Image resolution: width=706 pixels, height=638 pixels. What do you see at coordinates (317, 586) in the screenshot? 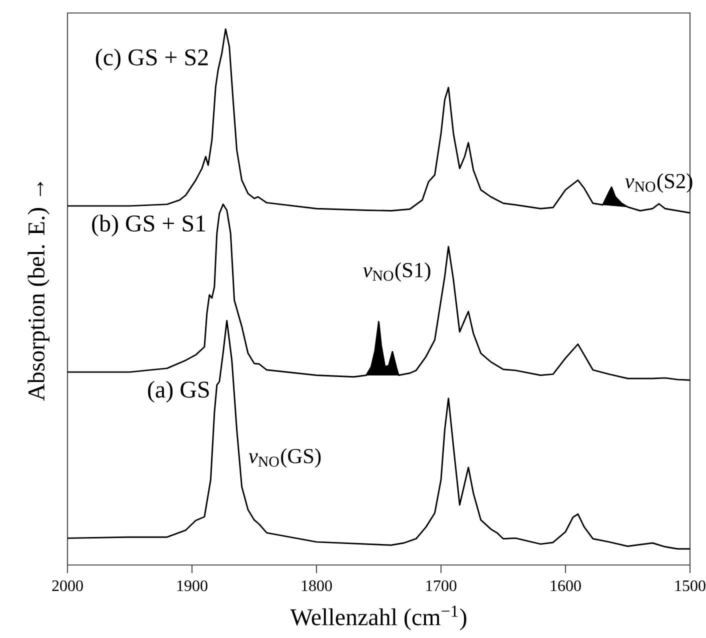
I see `x-tick-label: 1800` at bounding box center [317, 586].